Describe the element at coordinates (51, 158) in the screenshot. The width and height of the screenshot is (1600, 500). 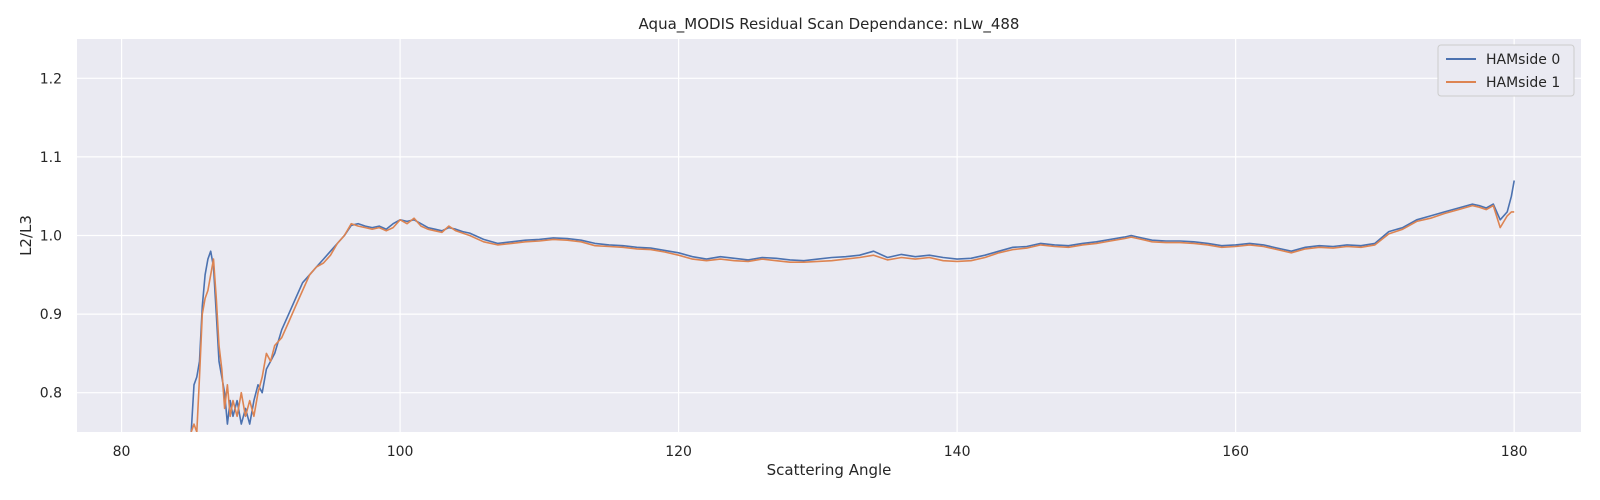
I see `y-tick-label: 1.1` at that location.